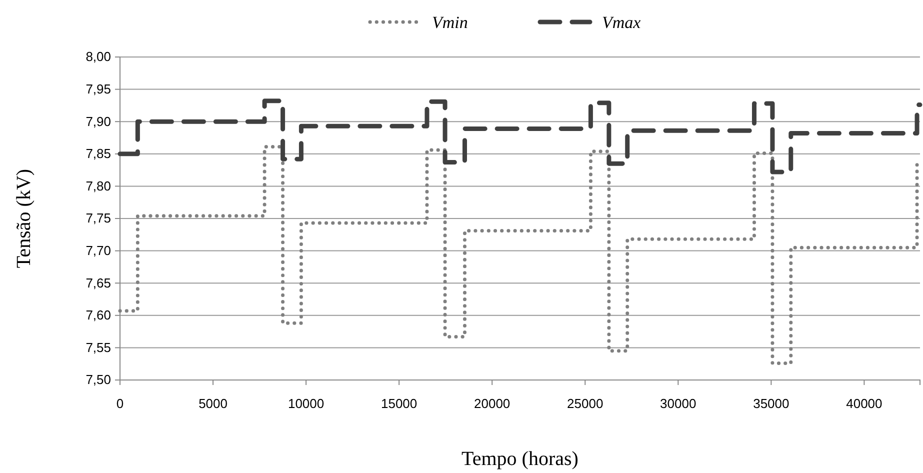 The image size is (923, 473). I want to click on y-tick-label: 7,95, so click(98, 88).